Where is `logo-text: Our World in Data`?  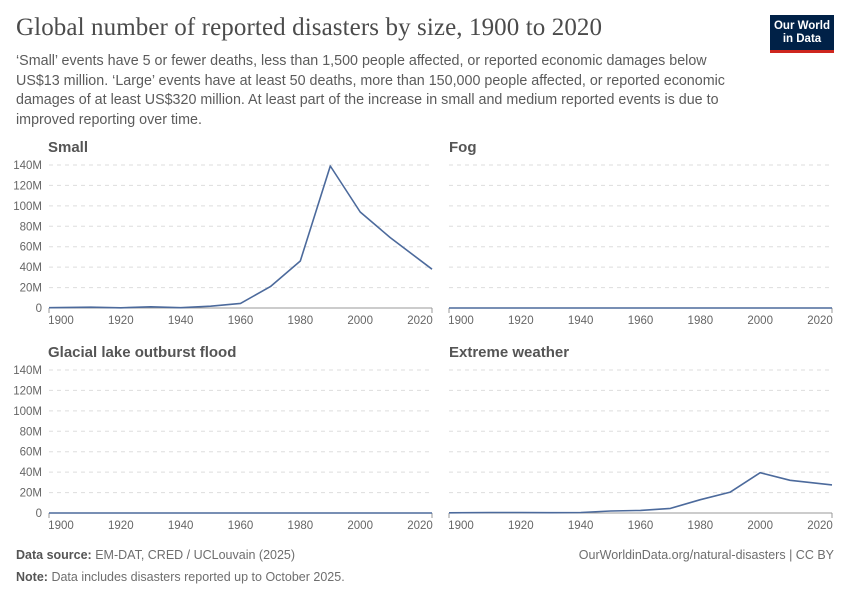
logo-text: Our World in Data is located at coordinates (801, 32).